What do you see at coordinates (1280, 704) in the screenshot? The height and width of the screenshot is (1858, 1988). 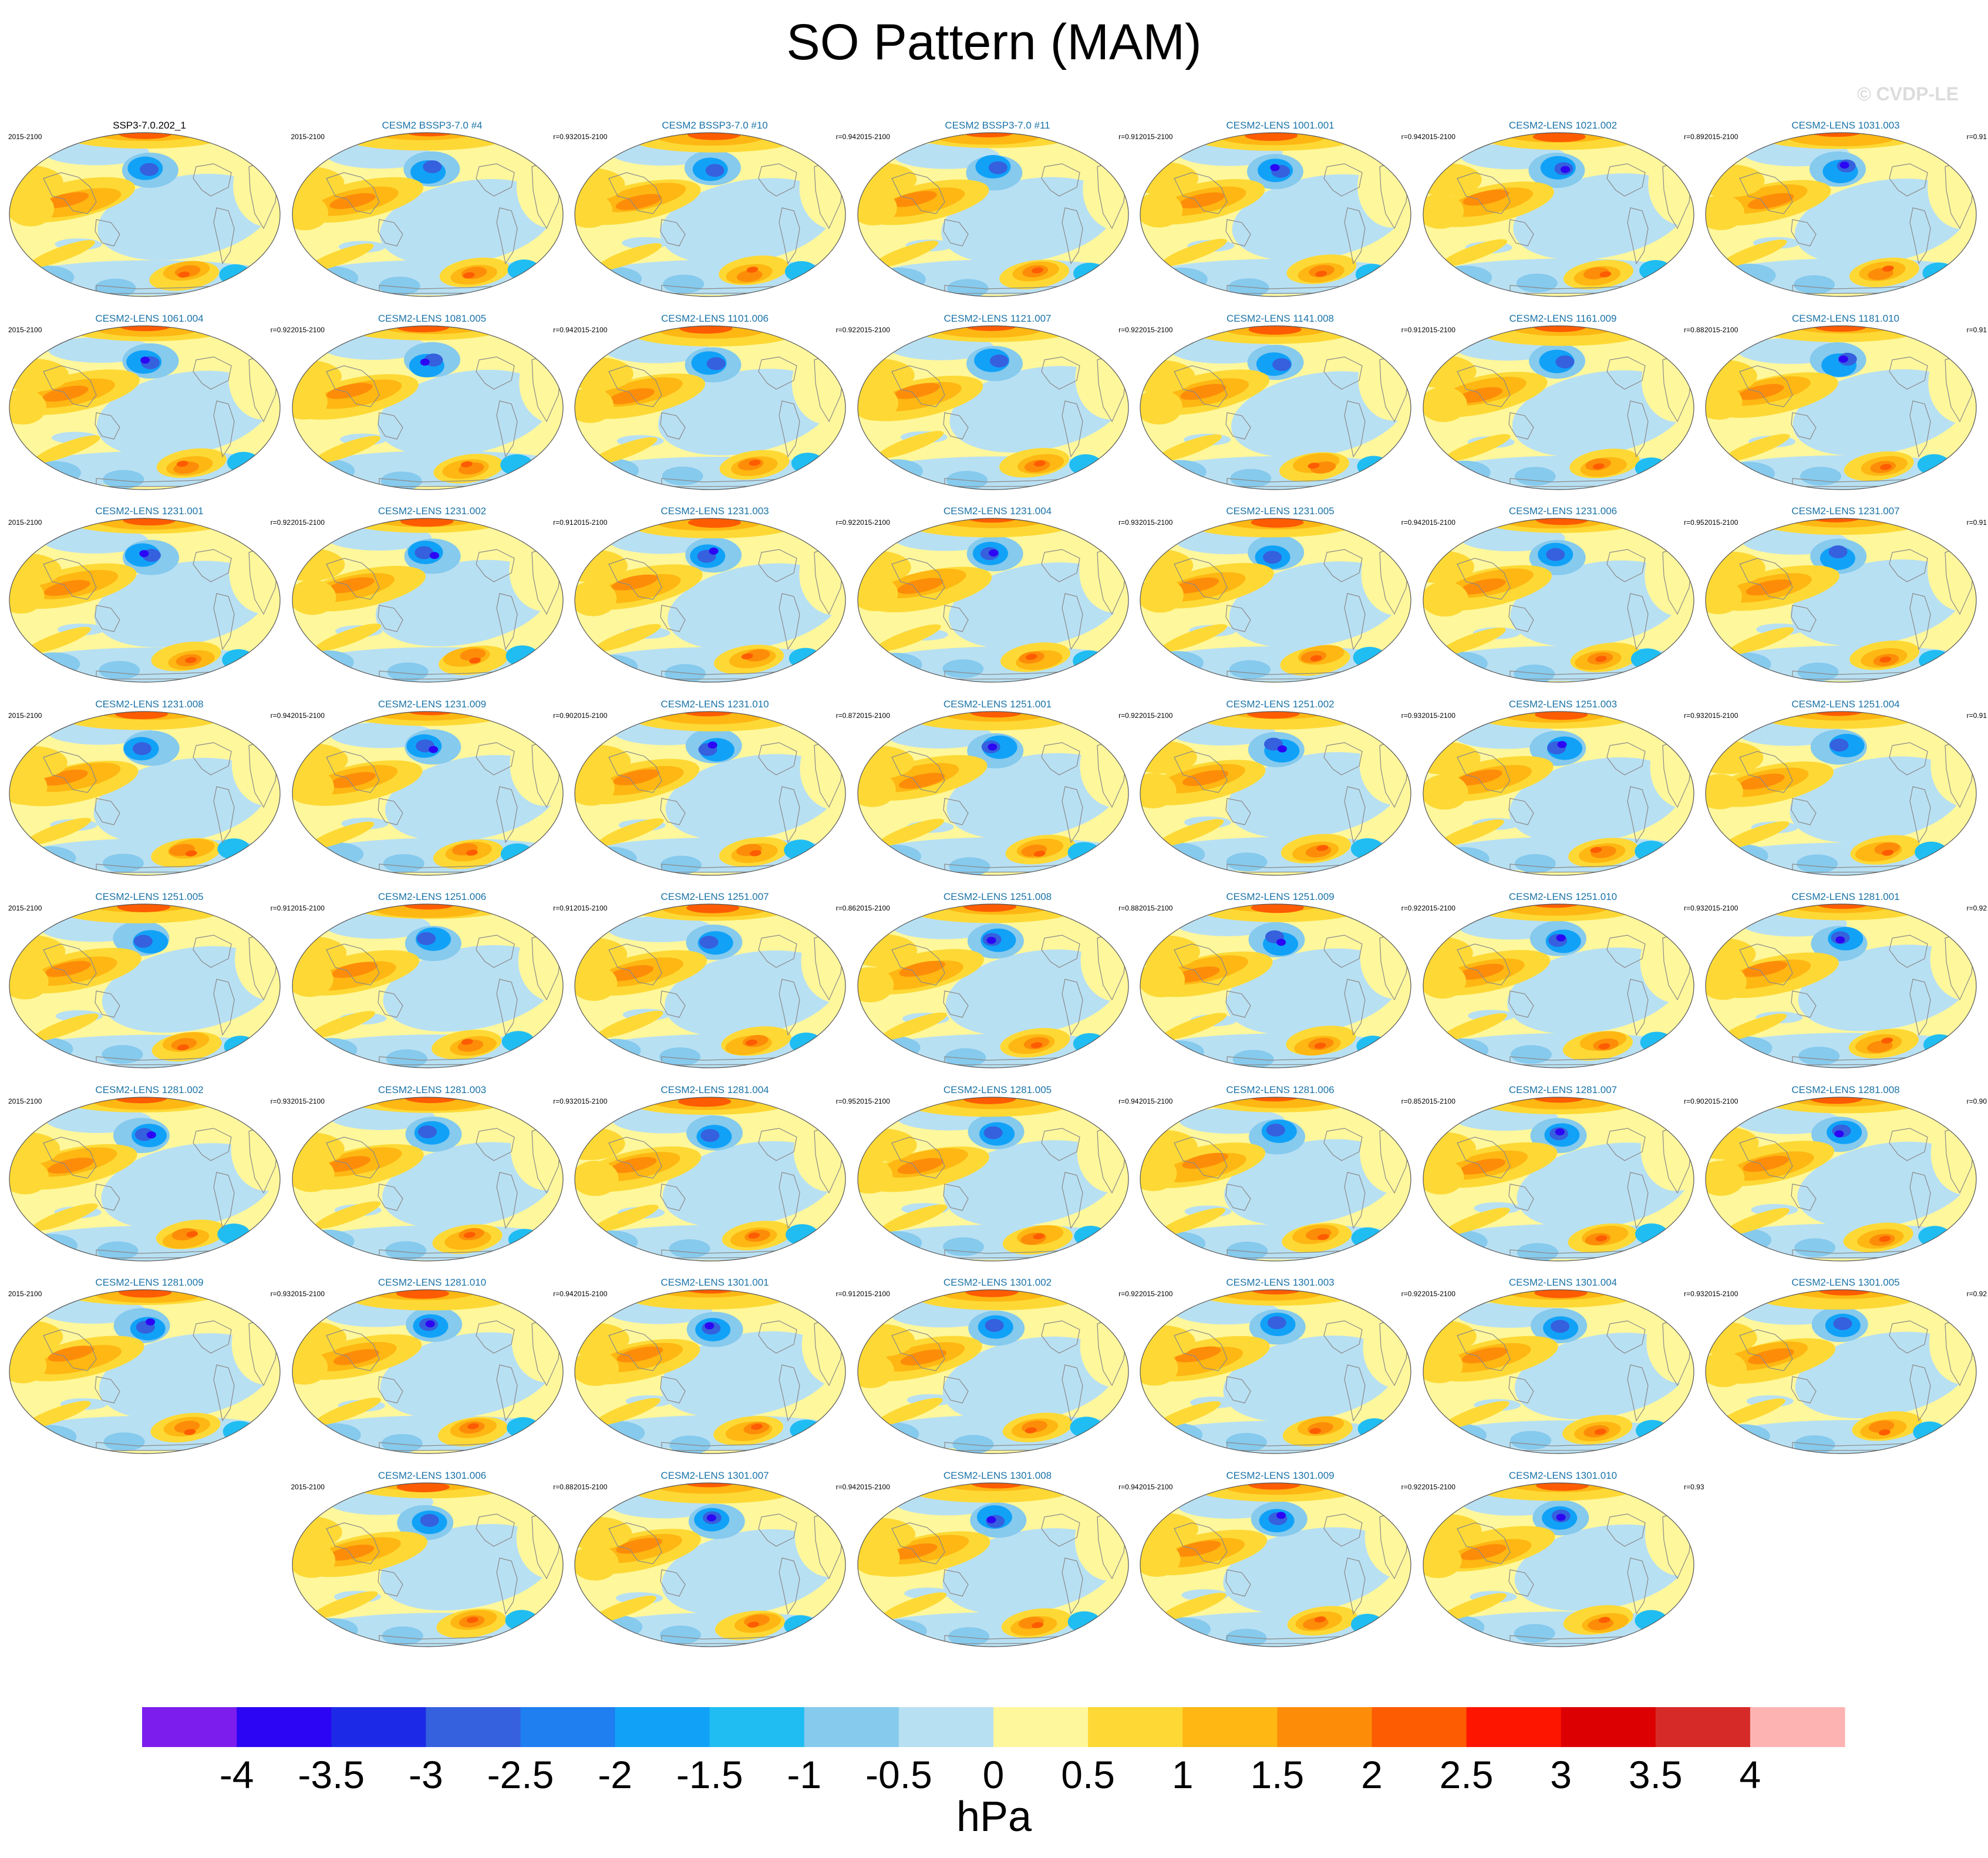 I see `panel-title: CESM2-LENS 1251.002` at bounding box center [1280, 704].